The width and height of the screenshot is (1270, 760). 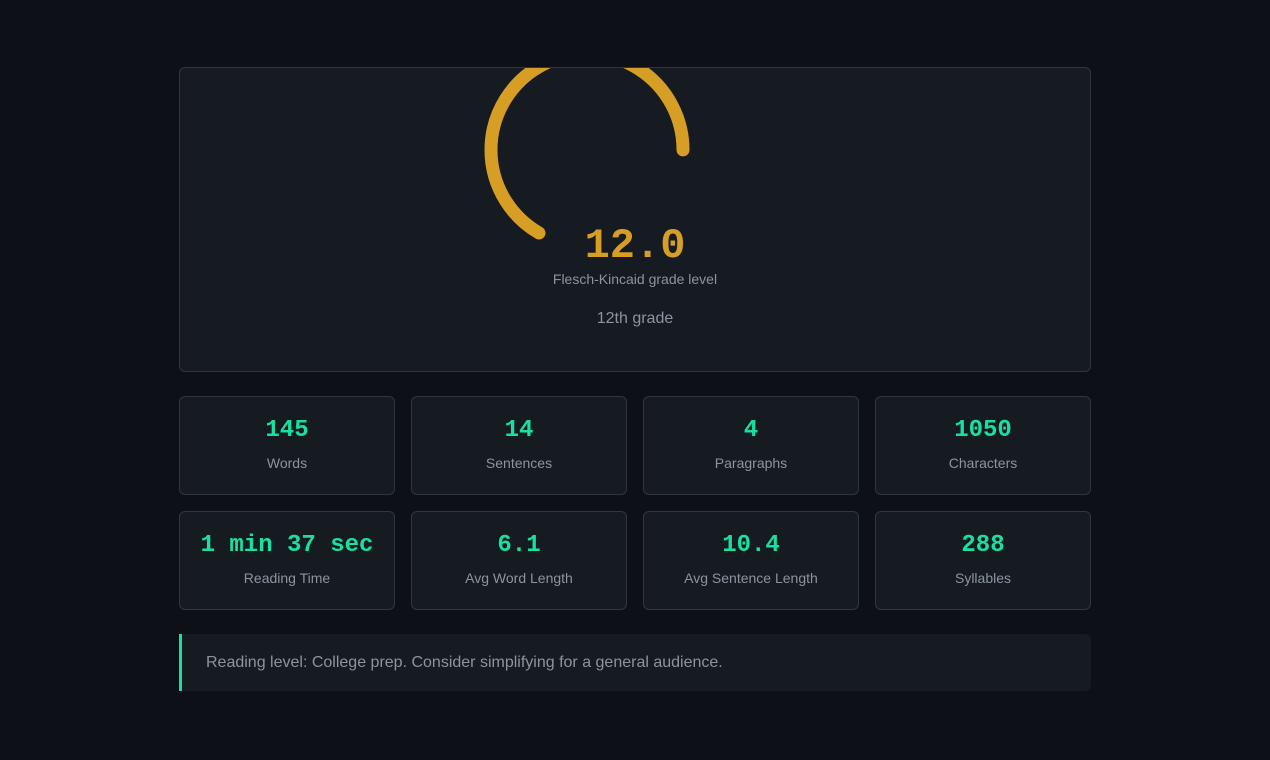 I want to click on grade-description: 12th grade, so click(x=635, y=318).